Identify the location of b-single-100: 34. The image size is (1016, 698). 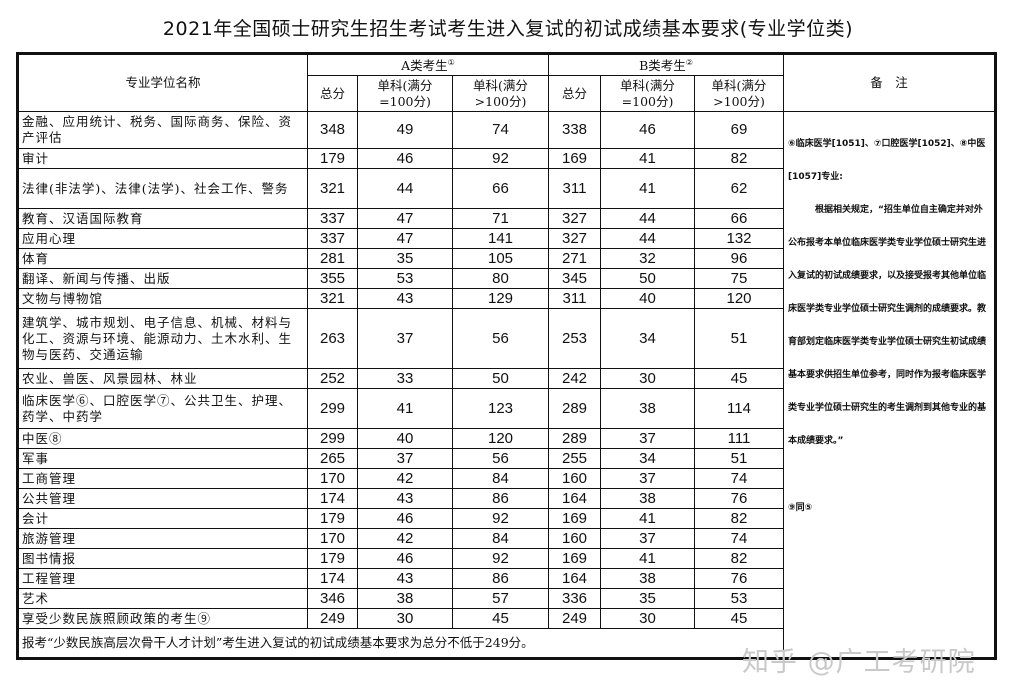
(647, 338).